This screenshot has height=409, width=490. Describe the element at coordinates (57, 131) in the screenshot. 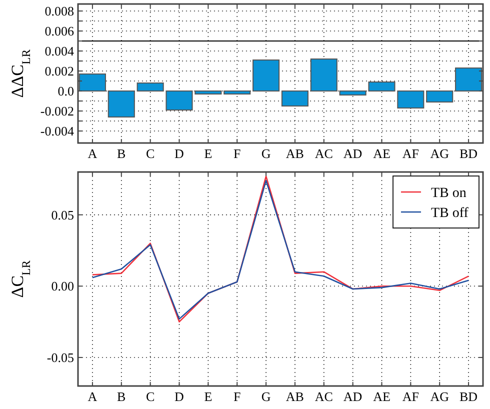

I see `y-tick-label: -0.004` at that location.